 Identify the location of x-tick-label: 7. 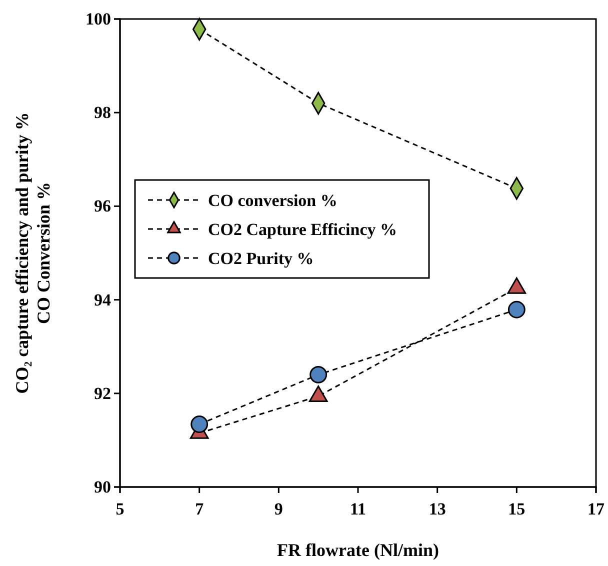
(199, 509).